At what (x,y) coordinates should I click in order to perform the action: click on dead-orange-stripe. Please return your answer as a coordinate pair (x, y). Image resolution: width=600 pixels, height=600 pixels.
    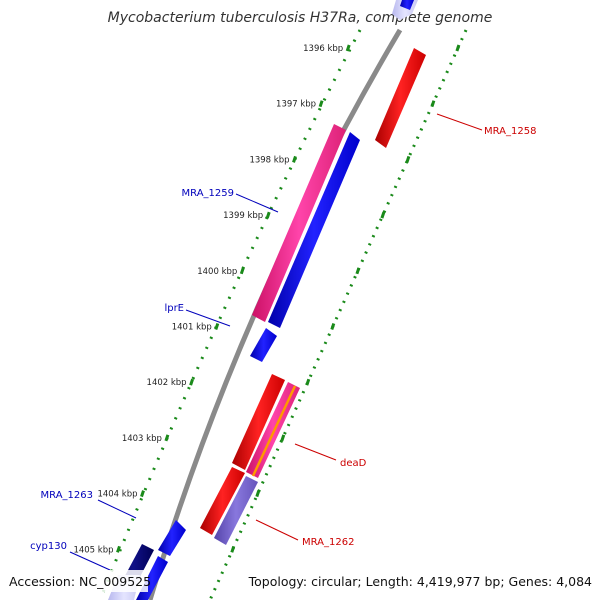
    Looking at the image, I should click on (274, 431).